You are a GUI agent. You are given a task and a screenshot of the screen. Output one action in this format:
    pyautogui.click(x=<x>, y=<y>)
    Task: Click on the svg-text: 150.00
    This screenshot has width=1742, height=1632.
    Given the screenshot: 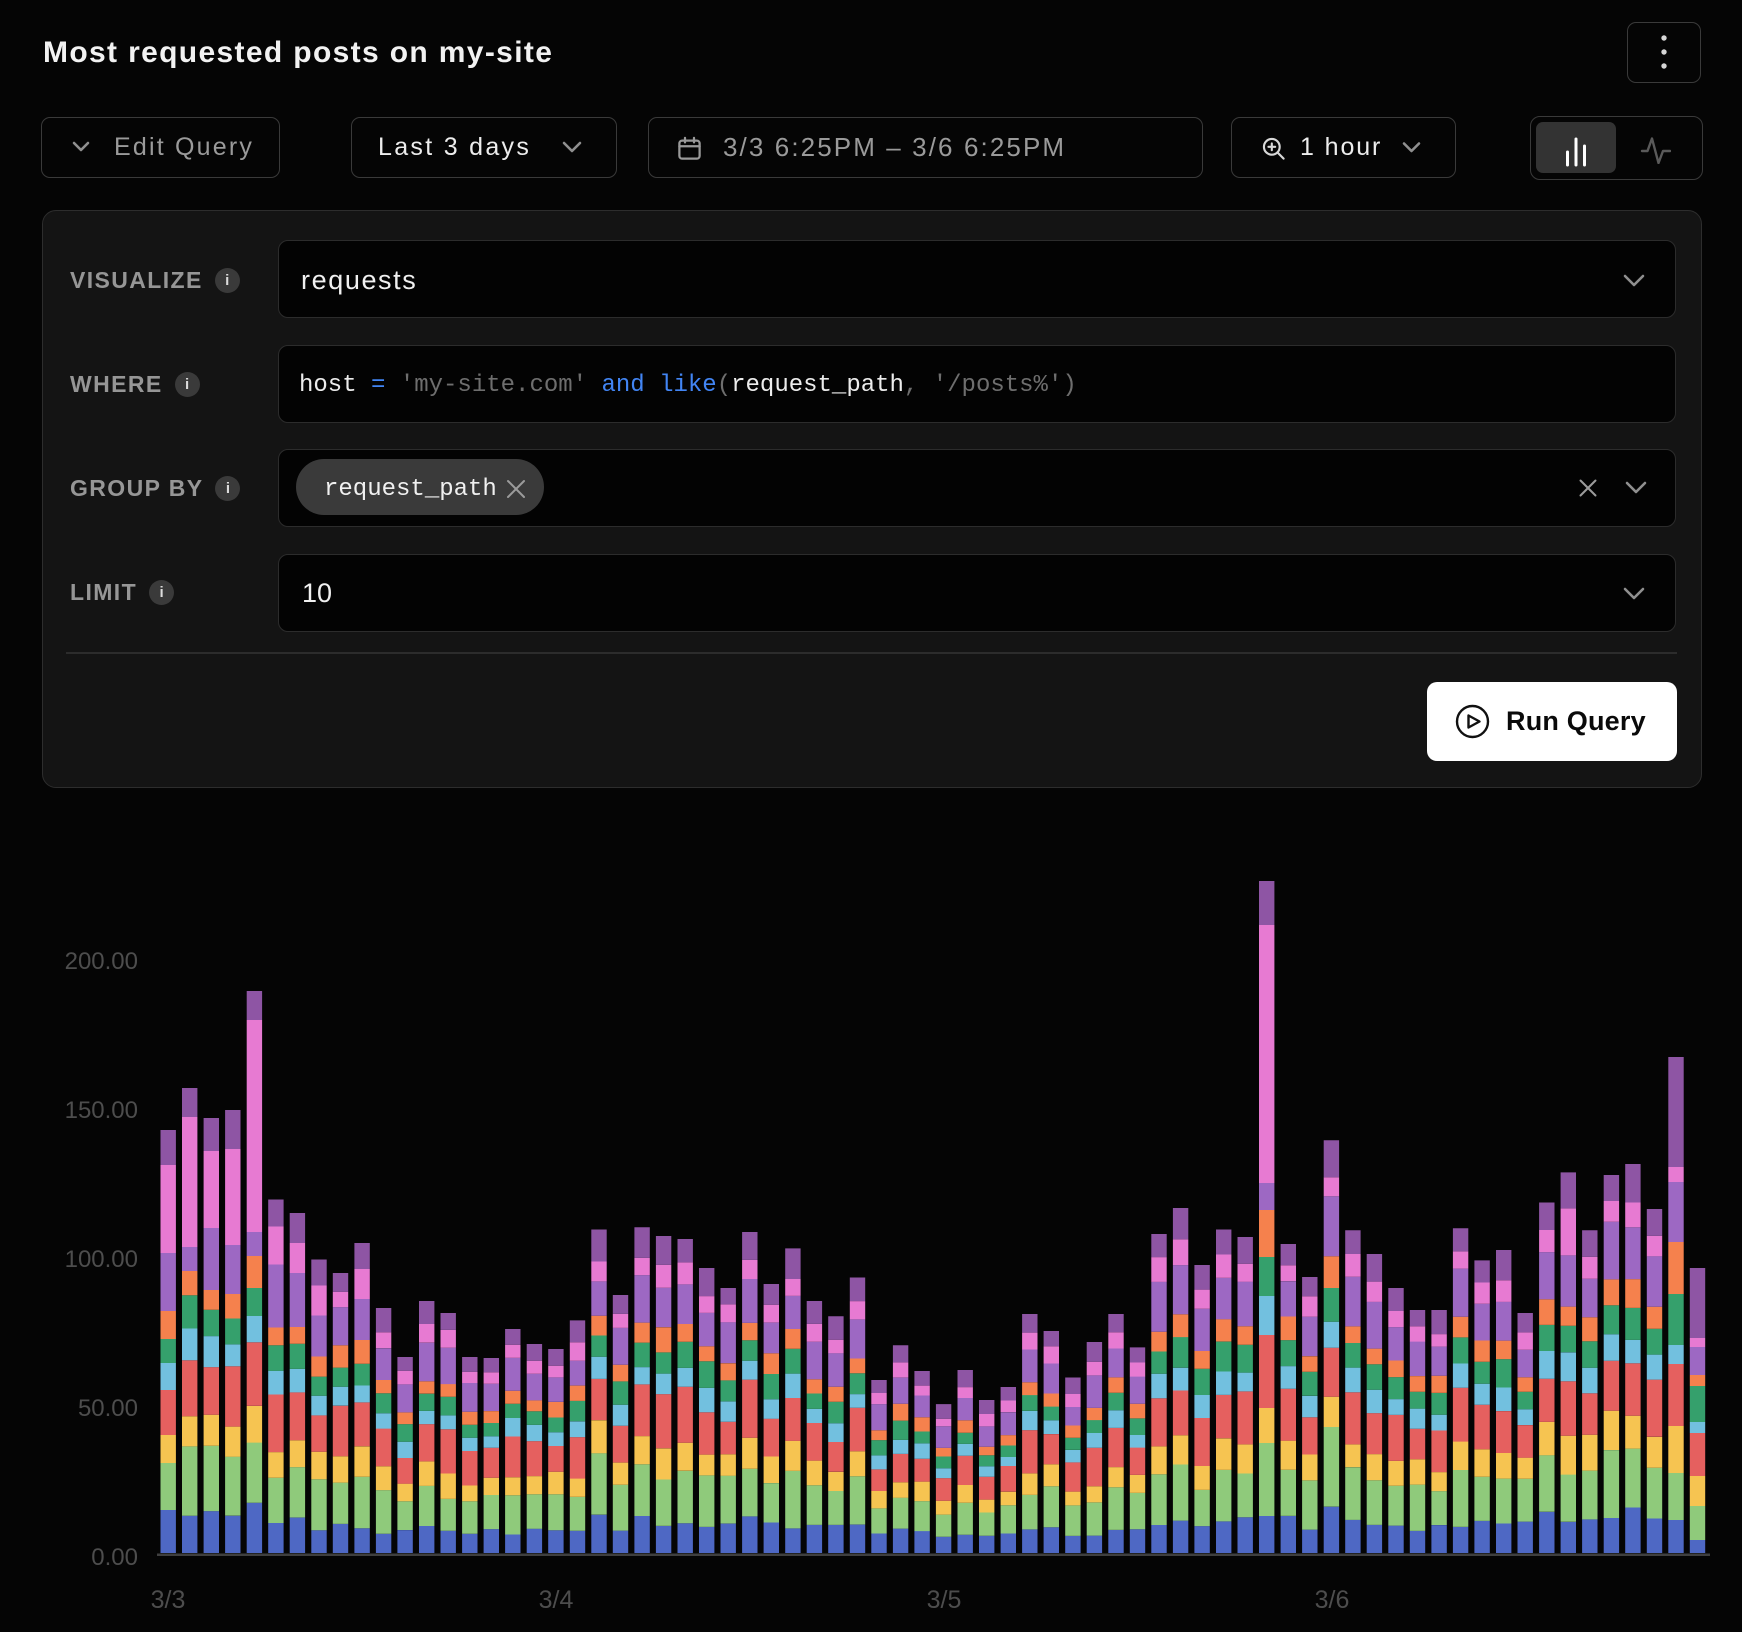 What is the action you would take?
    pyautogui.click(x=101, y=1110)
    